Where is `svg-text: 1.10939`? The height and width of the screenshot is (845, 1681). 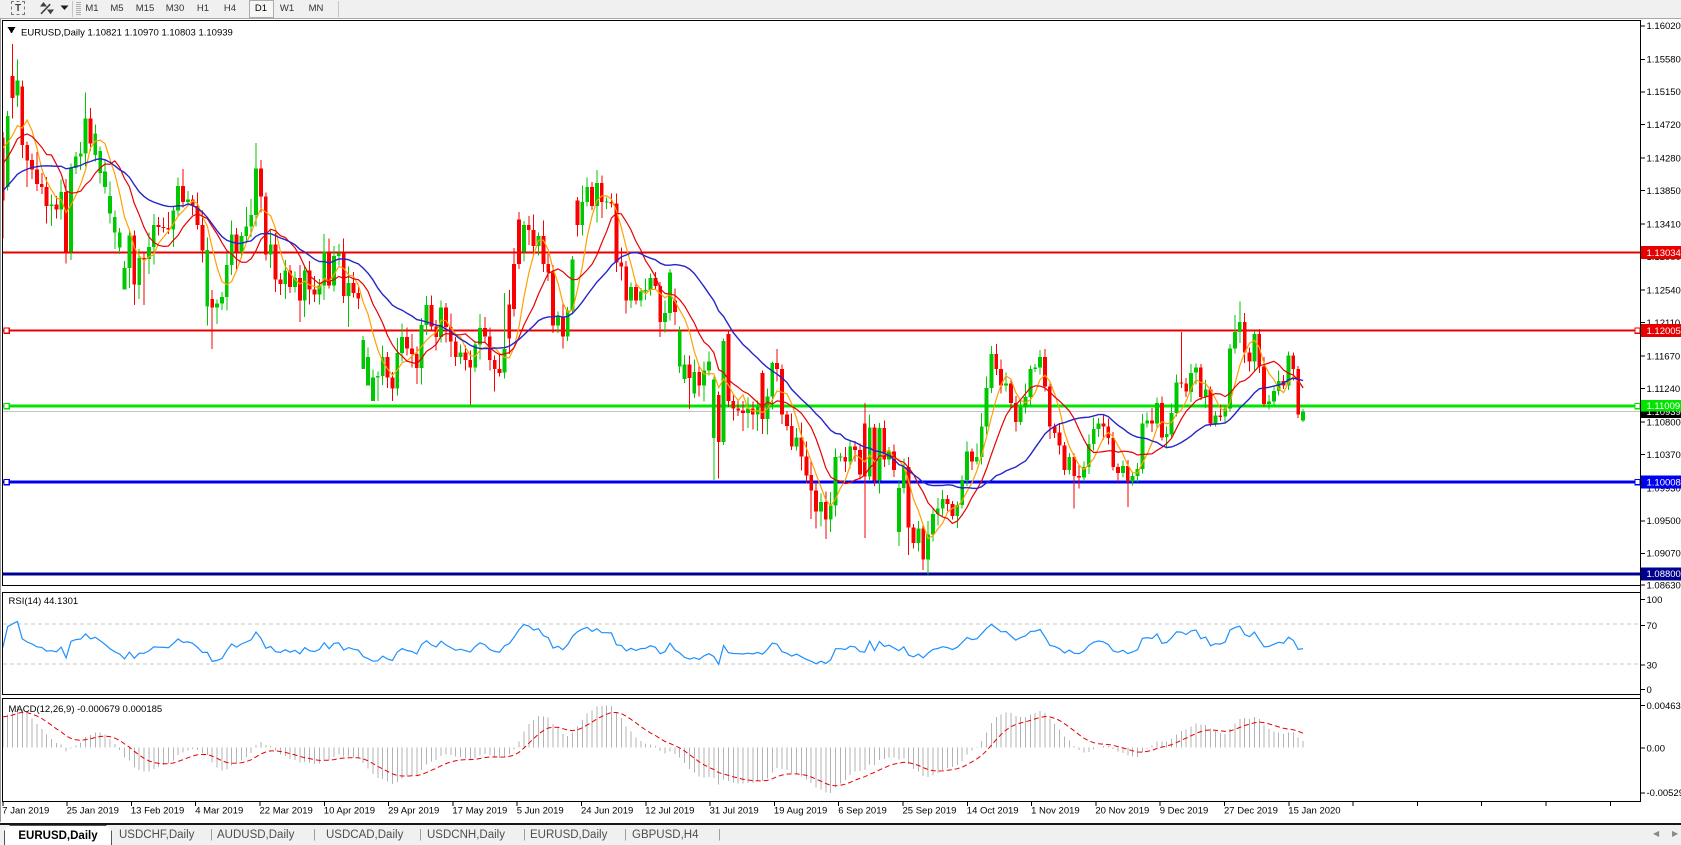 svg-text: 1.10939 is located at coordinates (1664, 412).